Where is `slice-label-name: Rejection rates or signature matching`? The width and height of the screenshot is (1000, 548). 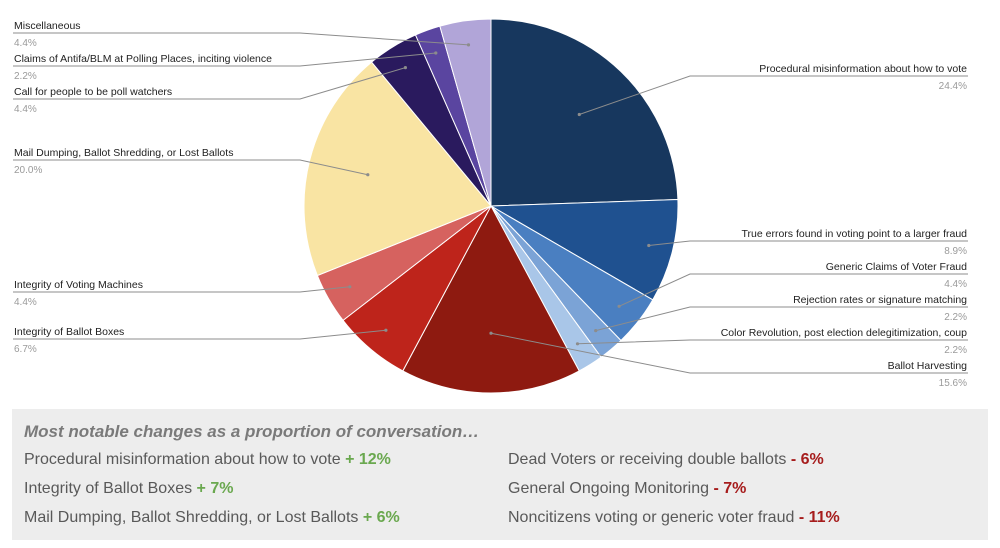
slice-label-name: Rejection rates or signature matching is located at coordinates (880, 300).